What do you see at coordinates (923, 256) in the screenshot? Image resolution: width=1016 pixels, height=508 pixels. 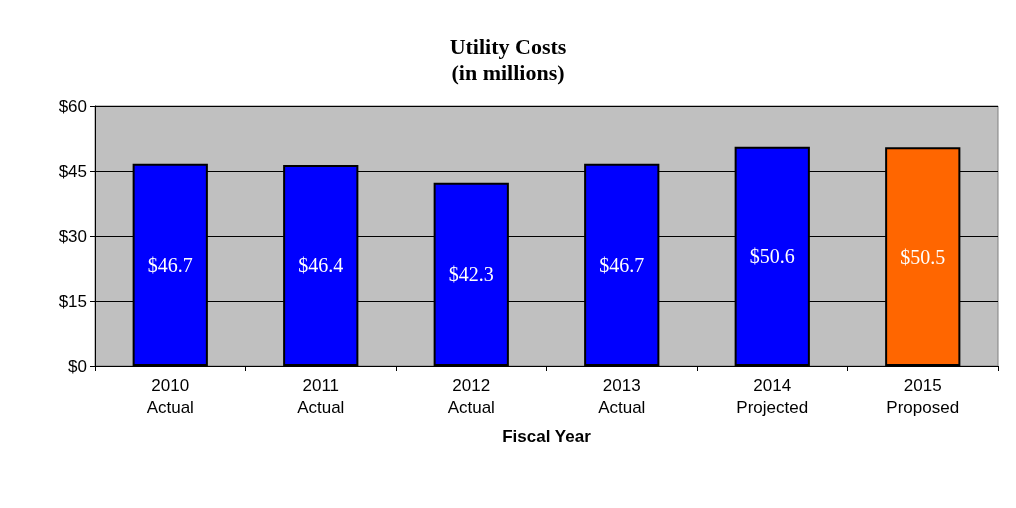 I see `data-label: $50.5` at bounding box center [923, 256].